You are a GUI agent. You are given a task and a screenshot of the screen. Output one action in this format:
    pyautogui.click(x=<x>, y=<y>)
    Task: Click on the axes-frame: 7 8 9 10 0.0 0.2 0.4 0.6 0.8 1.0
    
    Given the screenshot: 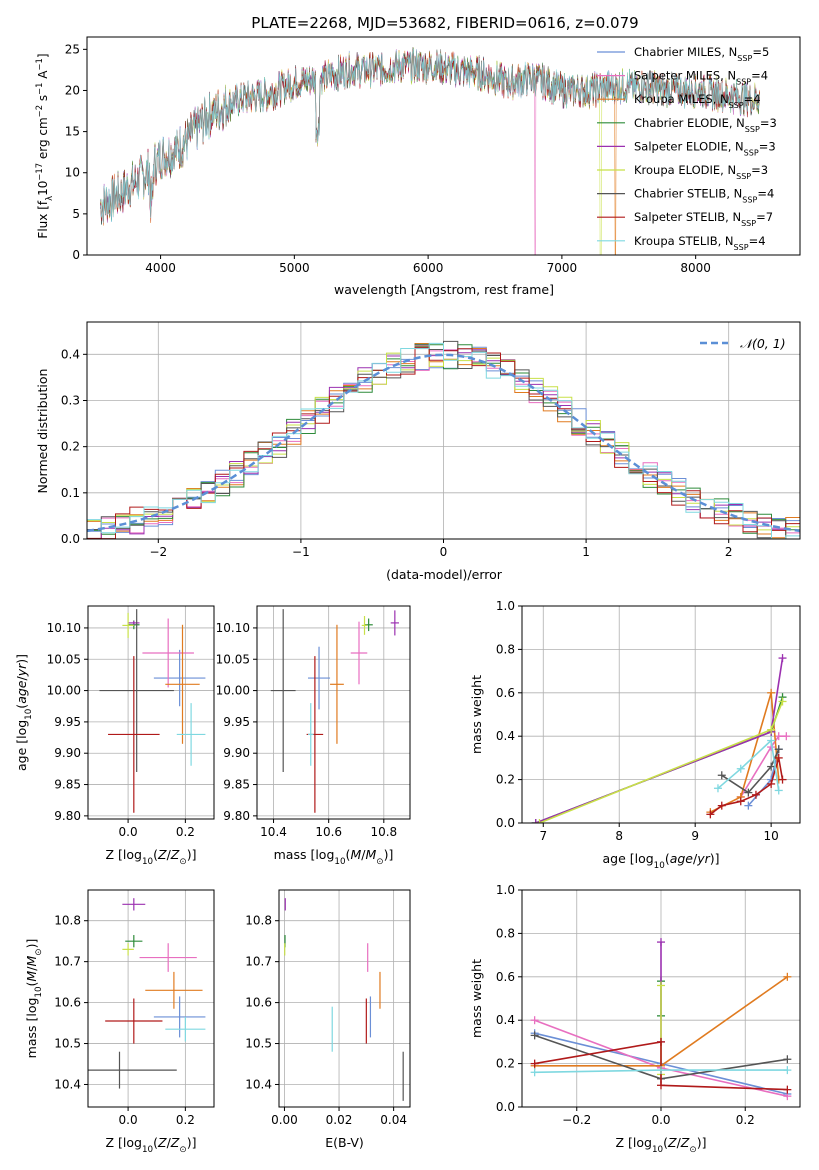 What is the action you would take?
    pyautogui.click(x=648, y=721)
    